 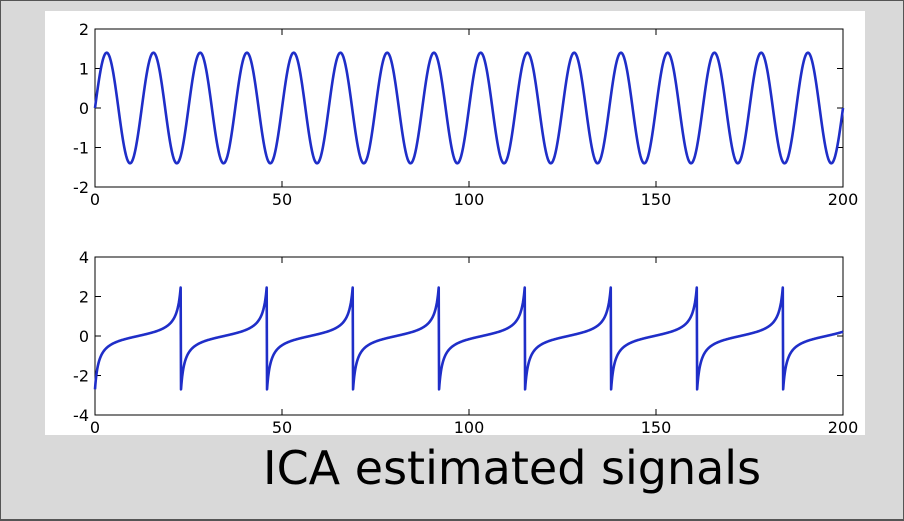 I want to click on y-tick-label: -1, so click(x=81, y=148).